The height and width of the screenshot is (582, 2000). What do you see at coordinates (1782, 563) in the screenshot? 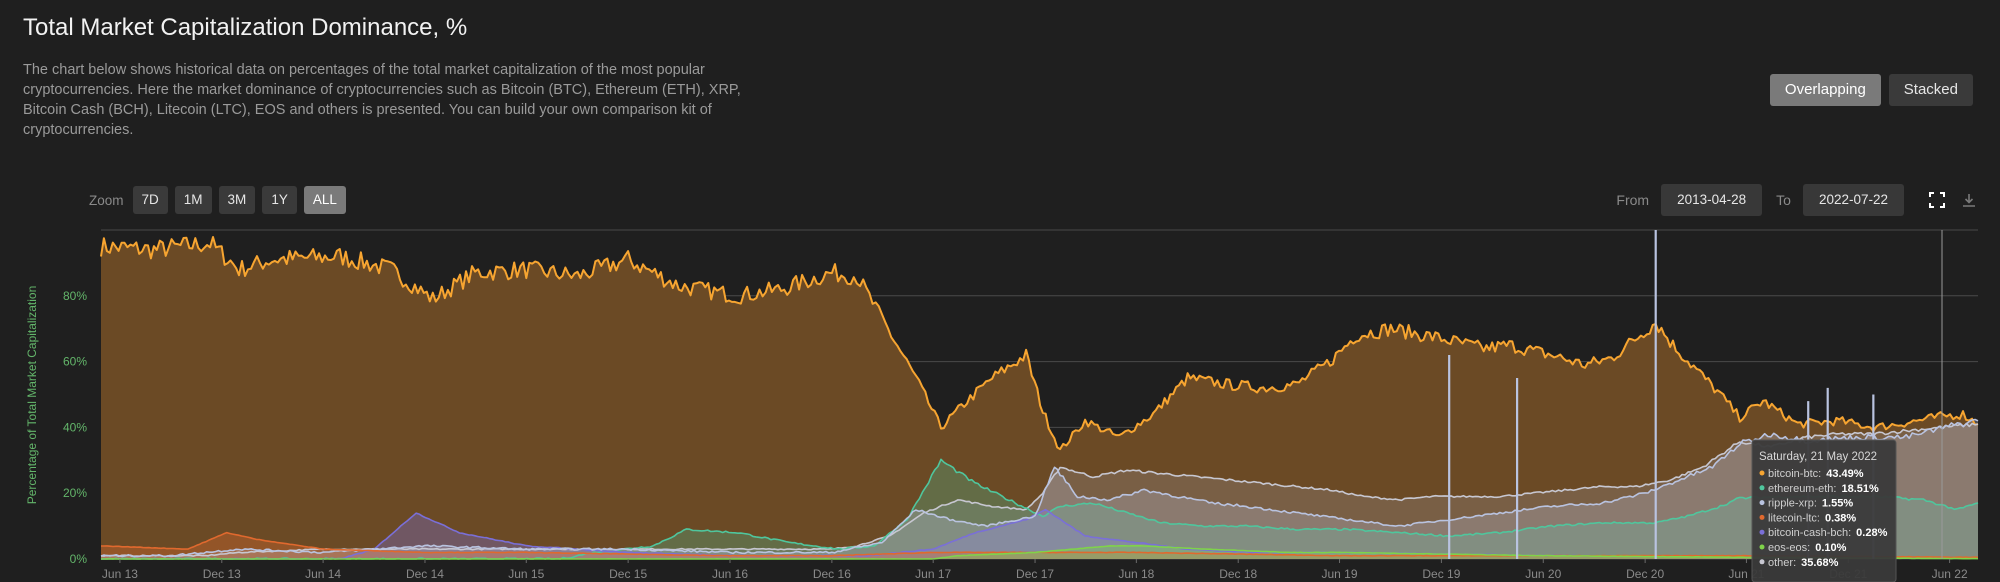
I see `tooltip-label: other:` at bounding box center [1782, 563].